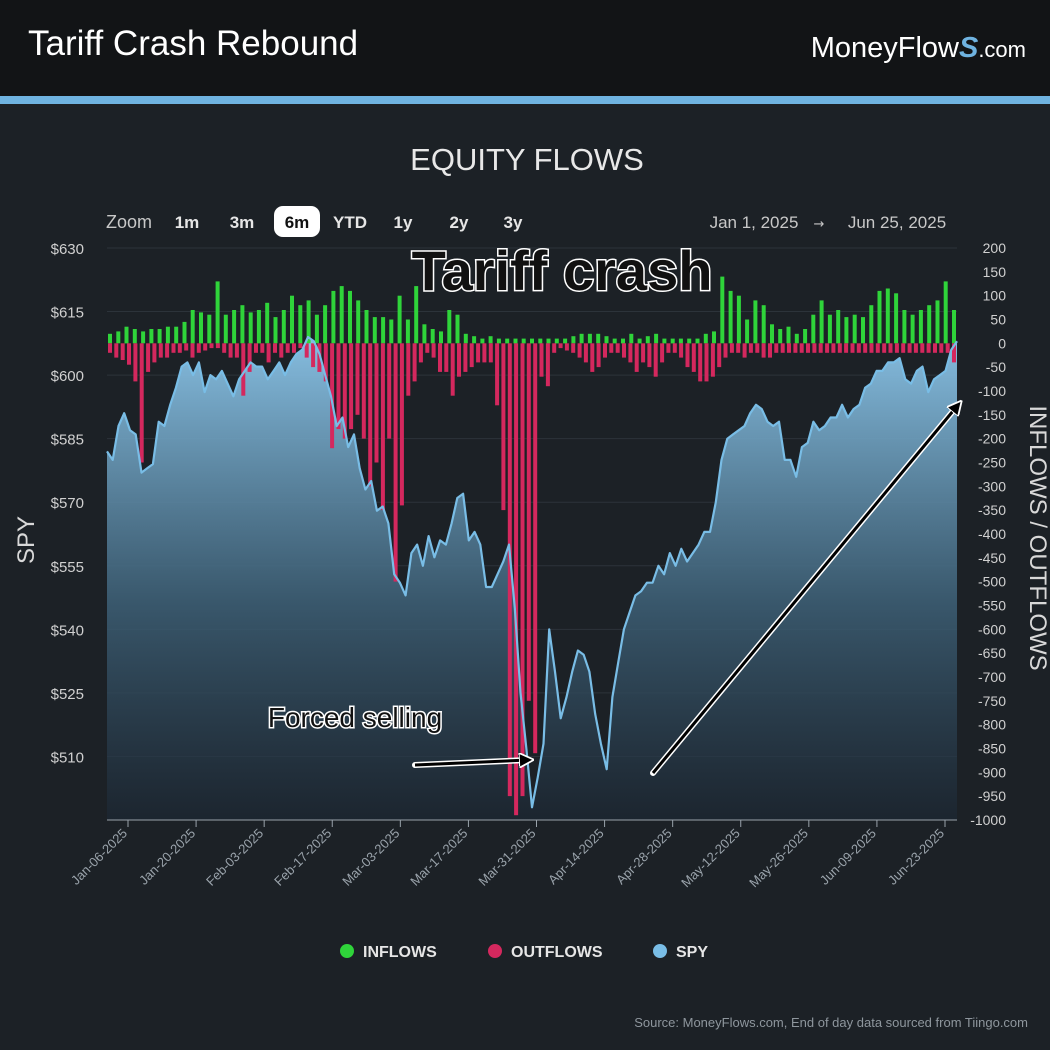  What do you see at coordinates (557, 952) in the screenshot?
I see `legend-item-outflows: OUTFLOWS` at bounding box center [557, 952].